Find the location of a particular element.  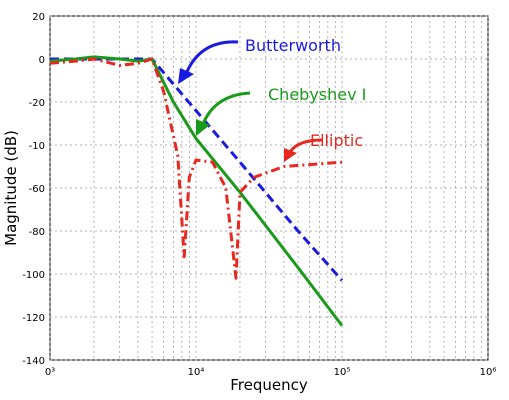

y-axis-label: Magnitude (dB) is located at coordinates (11, 188).